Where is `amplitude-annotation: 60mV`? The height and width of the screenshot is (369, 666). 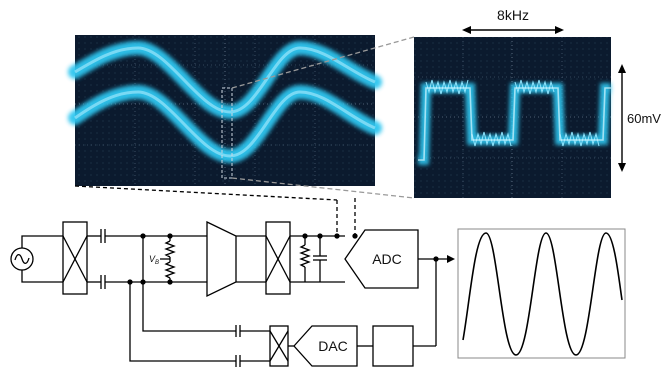 amplitude-annotation: 60mV is located at coordinates (639, 118).